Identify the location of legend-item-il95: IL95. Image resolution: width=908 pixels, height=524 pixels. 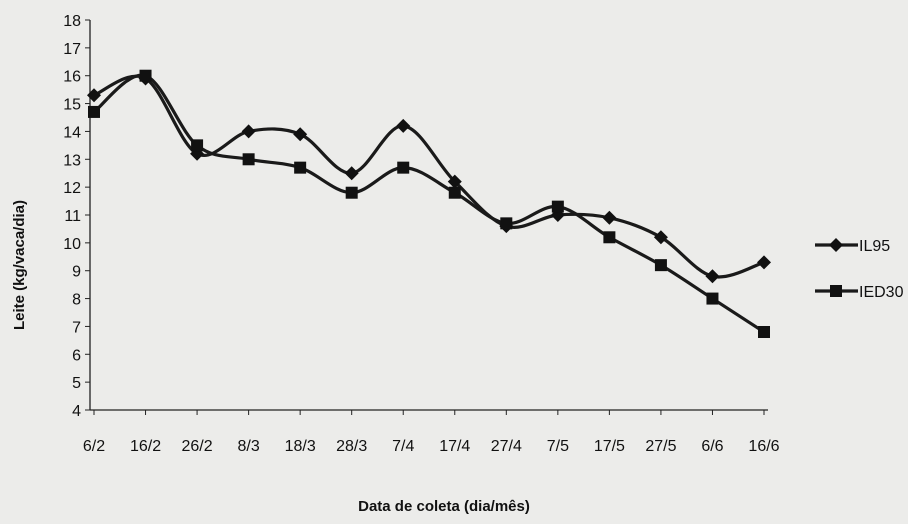
(852, 246).